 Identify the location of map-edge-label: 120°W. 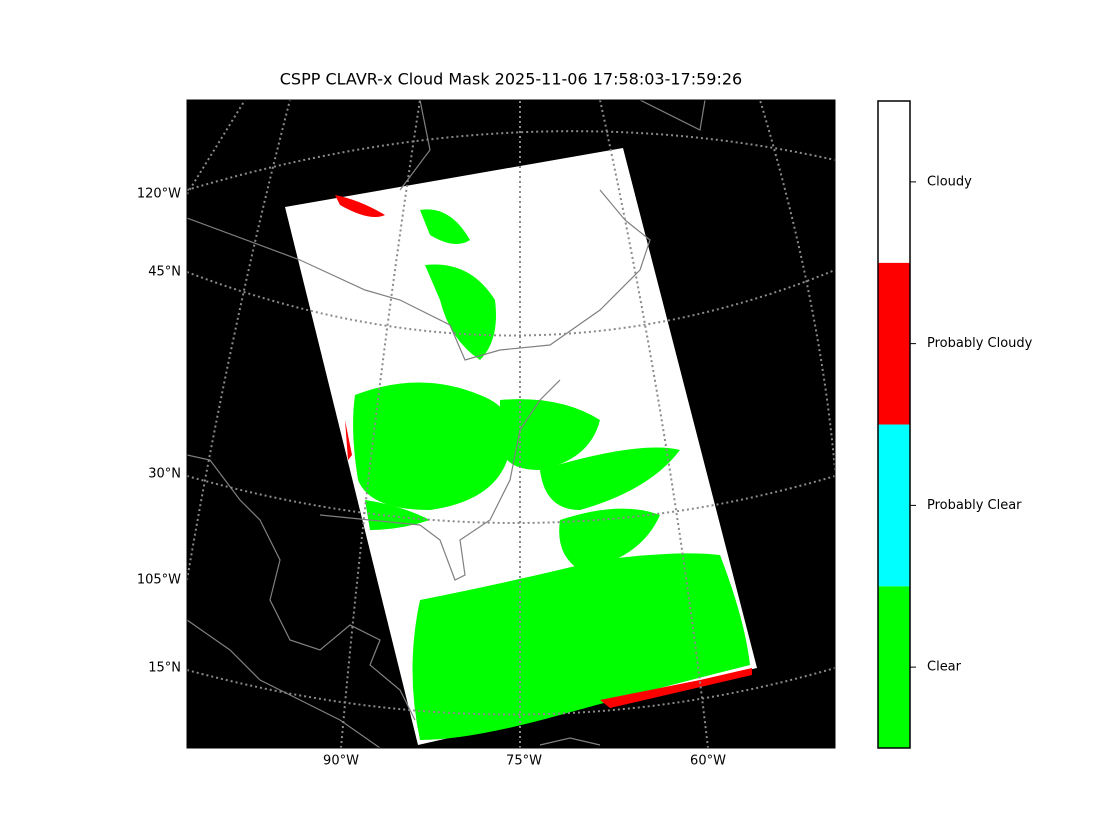
(159, 194).